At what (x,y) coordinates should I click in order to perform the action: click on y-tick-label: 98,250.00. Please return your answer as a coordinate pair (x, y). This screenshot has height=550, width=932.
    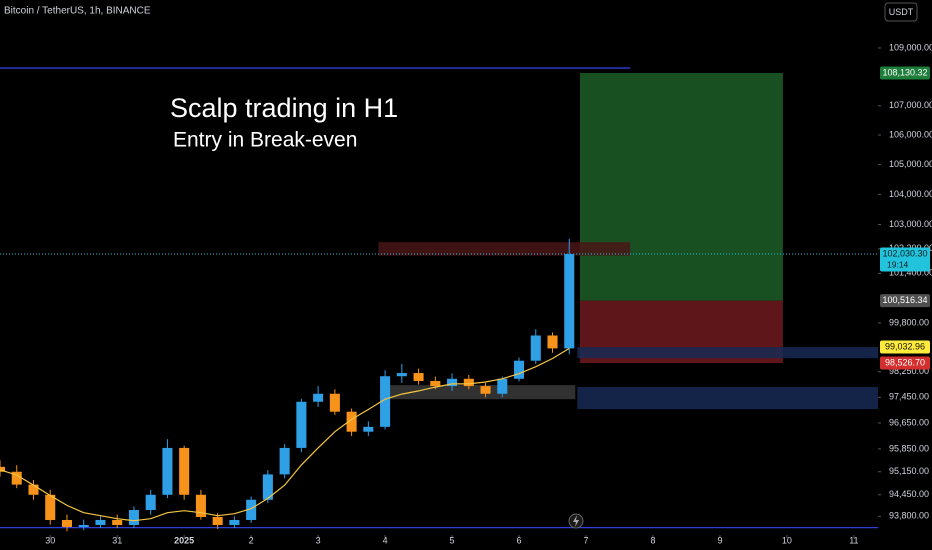
    Looking at the image, I should click on (909, 371).